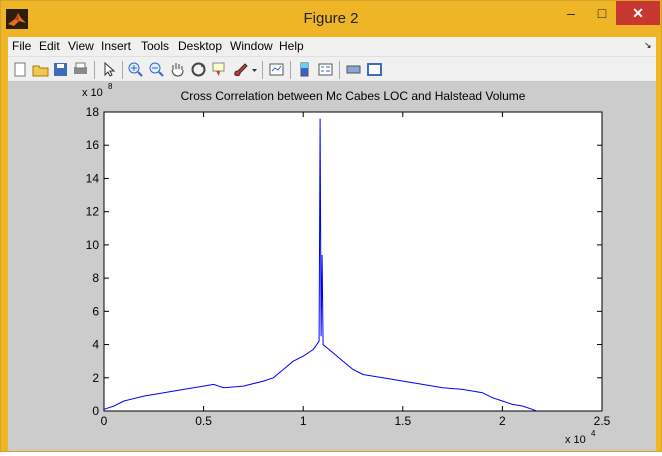  What do you see at coordinates (251, 46) in the screenshot?
I see `menu-window: Window` at bounding box center [251, 46].